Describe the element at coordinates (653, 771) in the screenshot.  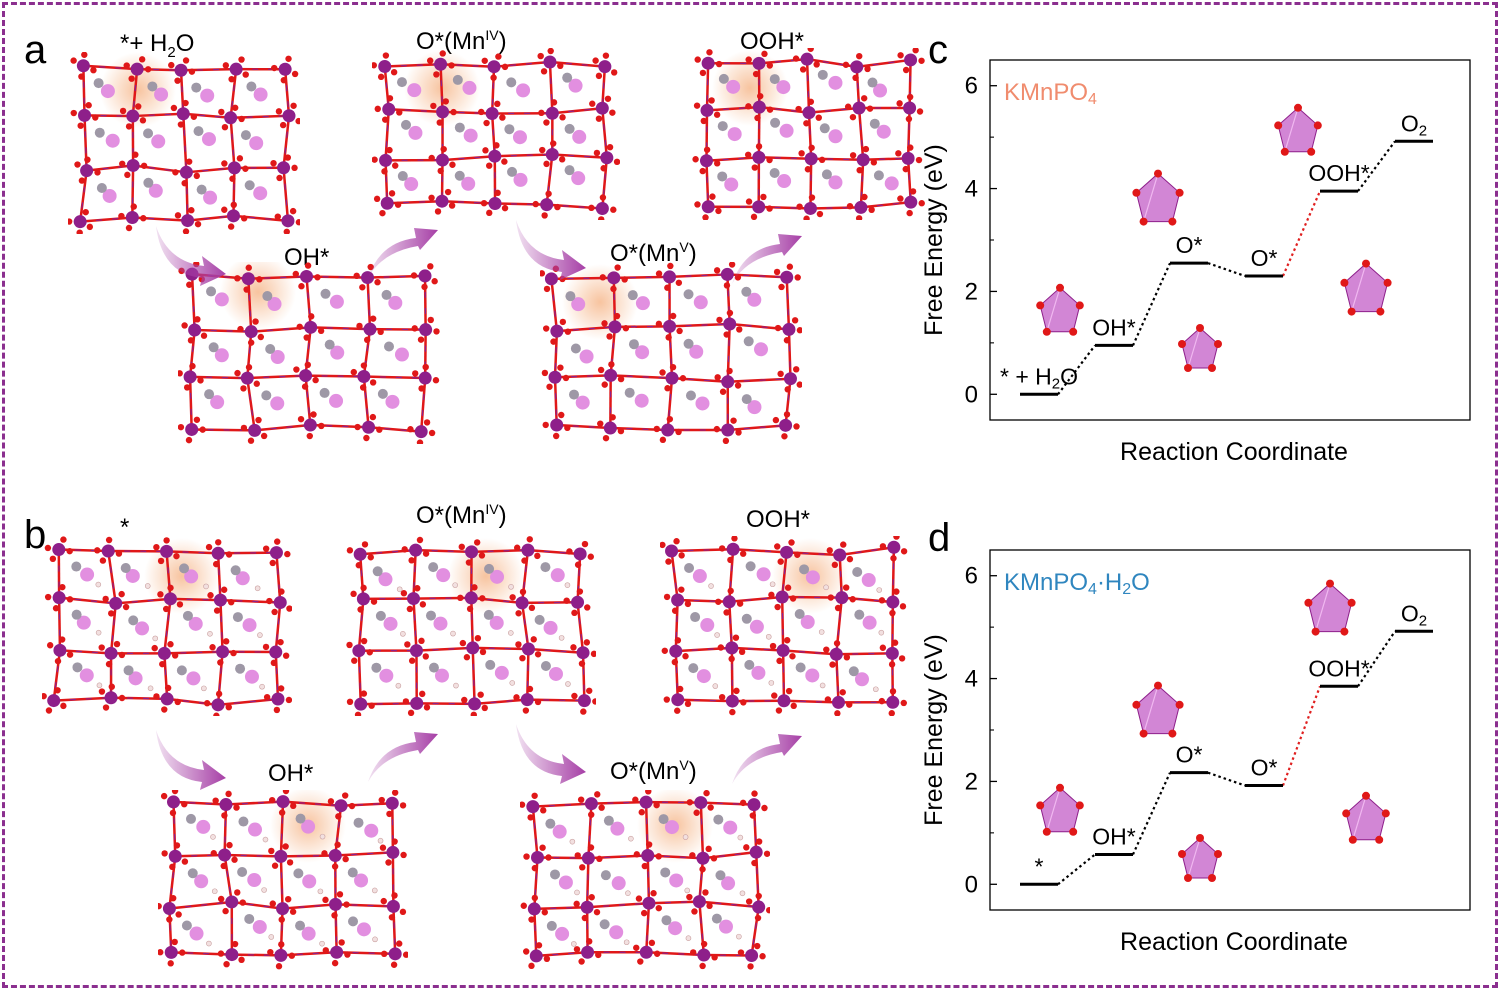
I see `state-label-b-3: O*(MnV)` at that location.